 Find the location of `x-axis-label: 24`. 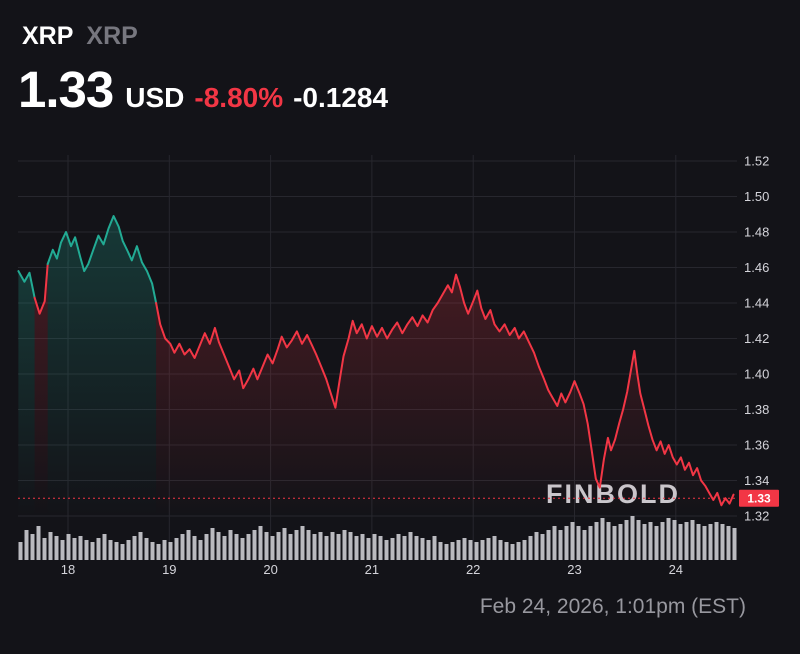

x-axis-label: 24 is located at coordinates (676, 569).